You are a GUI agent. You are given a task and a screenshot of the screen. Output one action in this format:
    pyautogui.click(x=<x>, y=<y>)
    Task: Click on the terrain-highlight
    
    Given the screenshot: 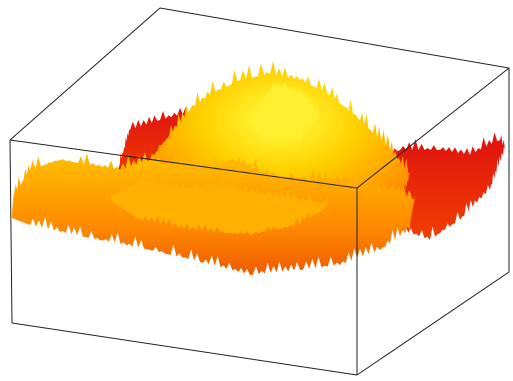 What is the action you would take?
    pyautogui.click(x=220, y=205)
    